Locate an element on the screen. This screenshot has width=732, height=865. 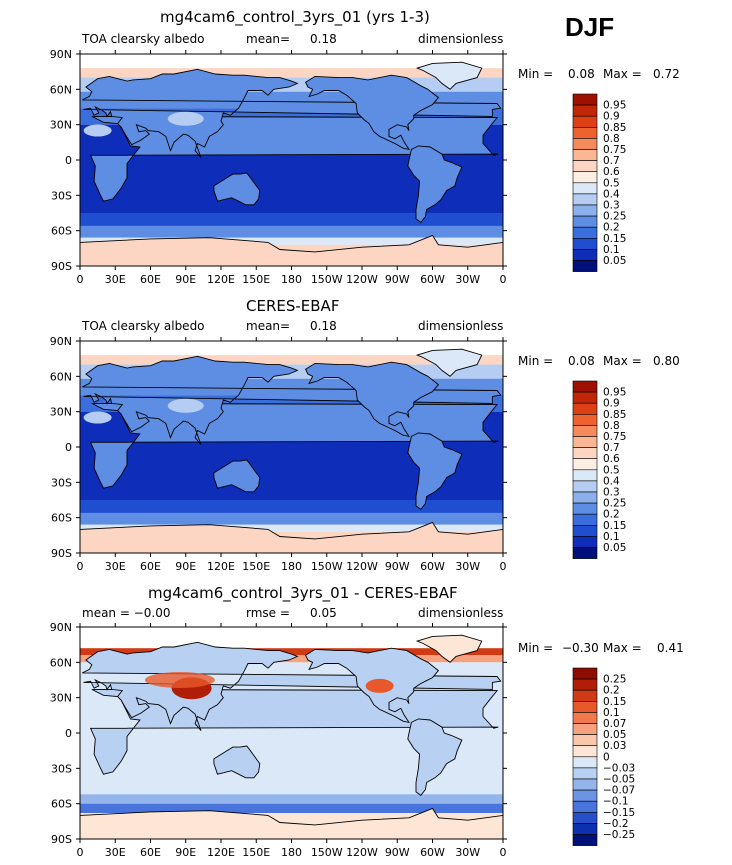
colorbar-level-label: 0.6 is located at coordinates (611, 459).